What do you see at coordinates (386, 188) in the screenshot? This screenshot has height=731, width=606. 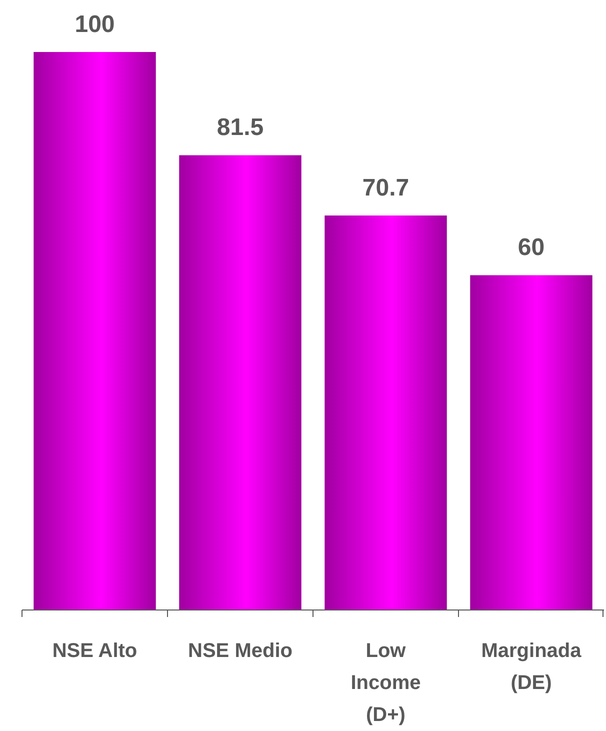 I see `data-label: 70.7` at bounding box center [386, 188].